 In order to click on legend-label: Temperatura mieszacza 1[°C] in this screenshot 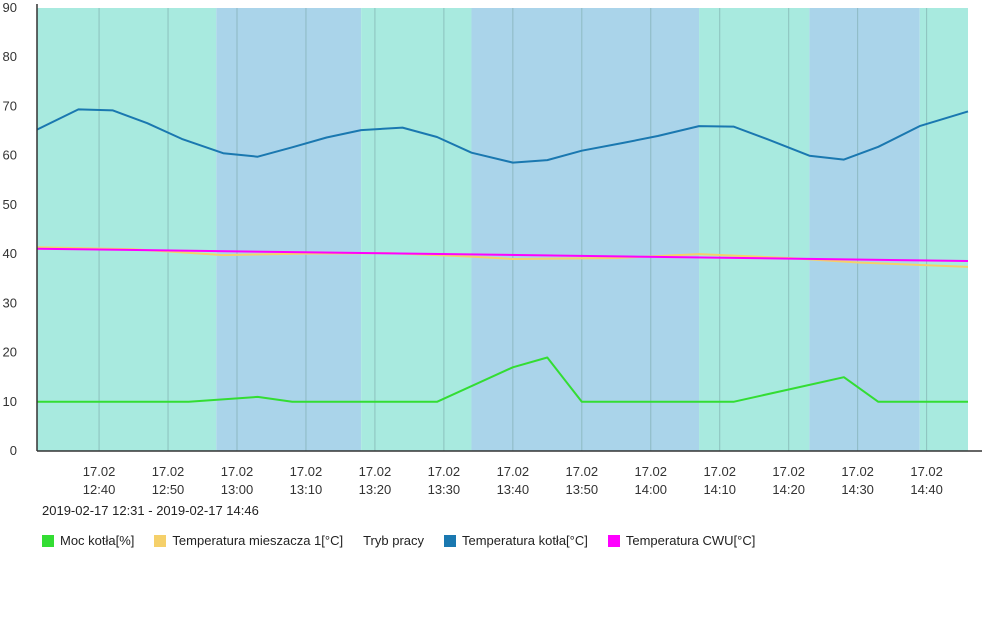, I will do `click(258, 540)`.